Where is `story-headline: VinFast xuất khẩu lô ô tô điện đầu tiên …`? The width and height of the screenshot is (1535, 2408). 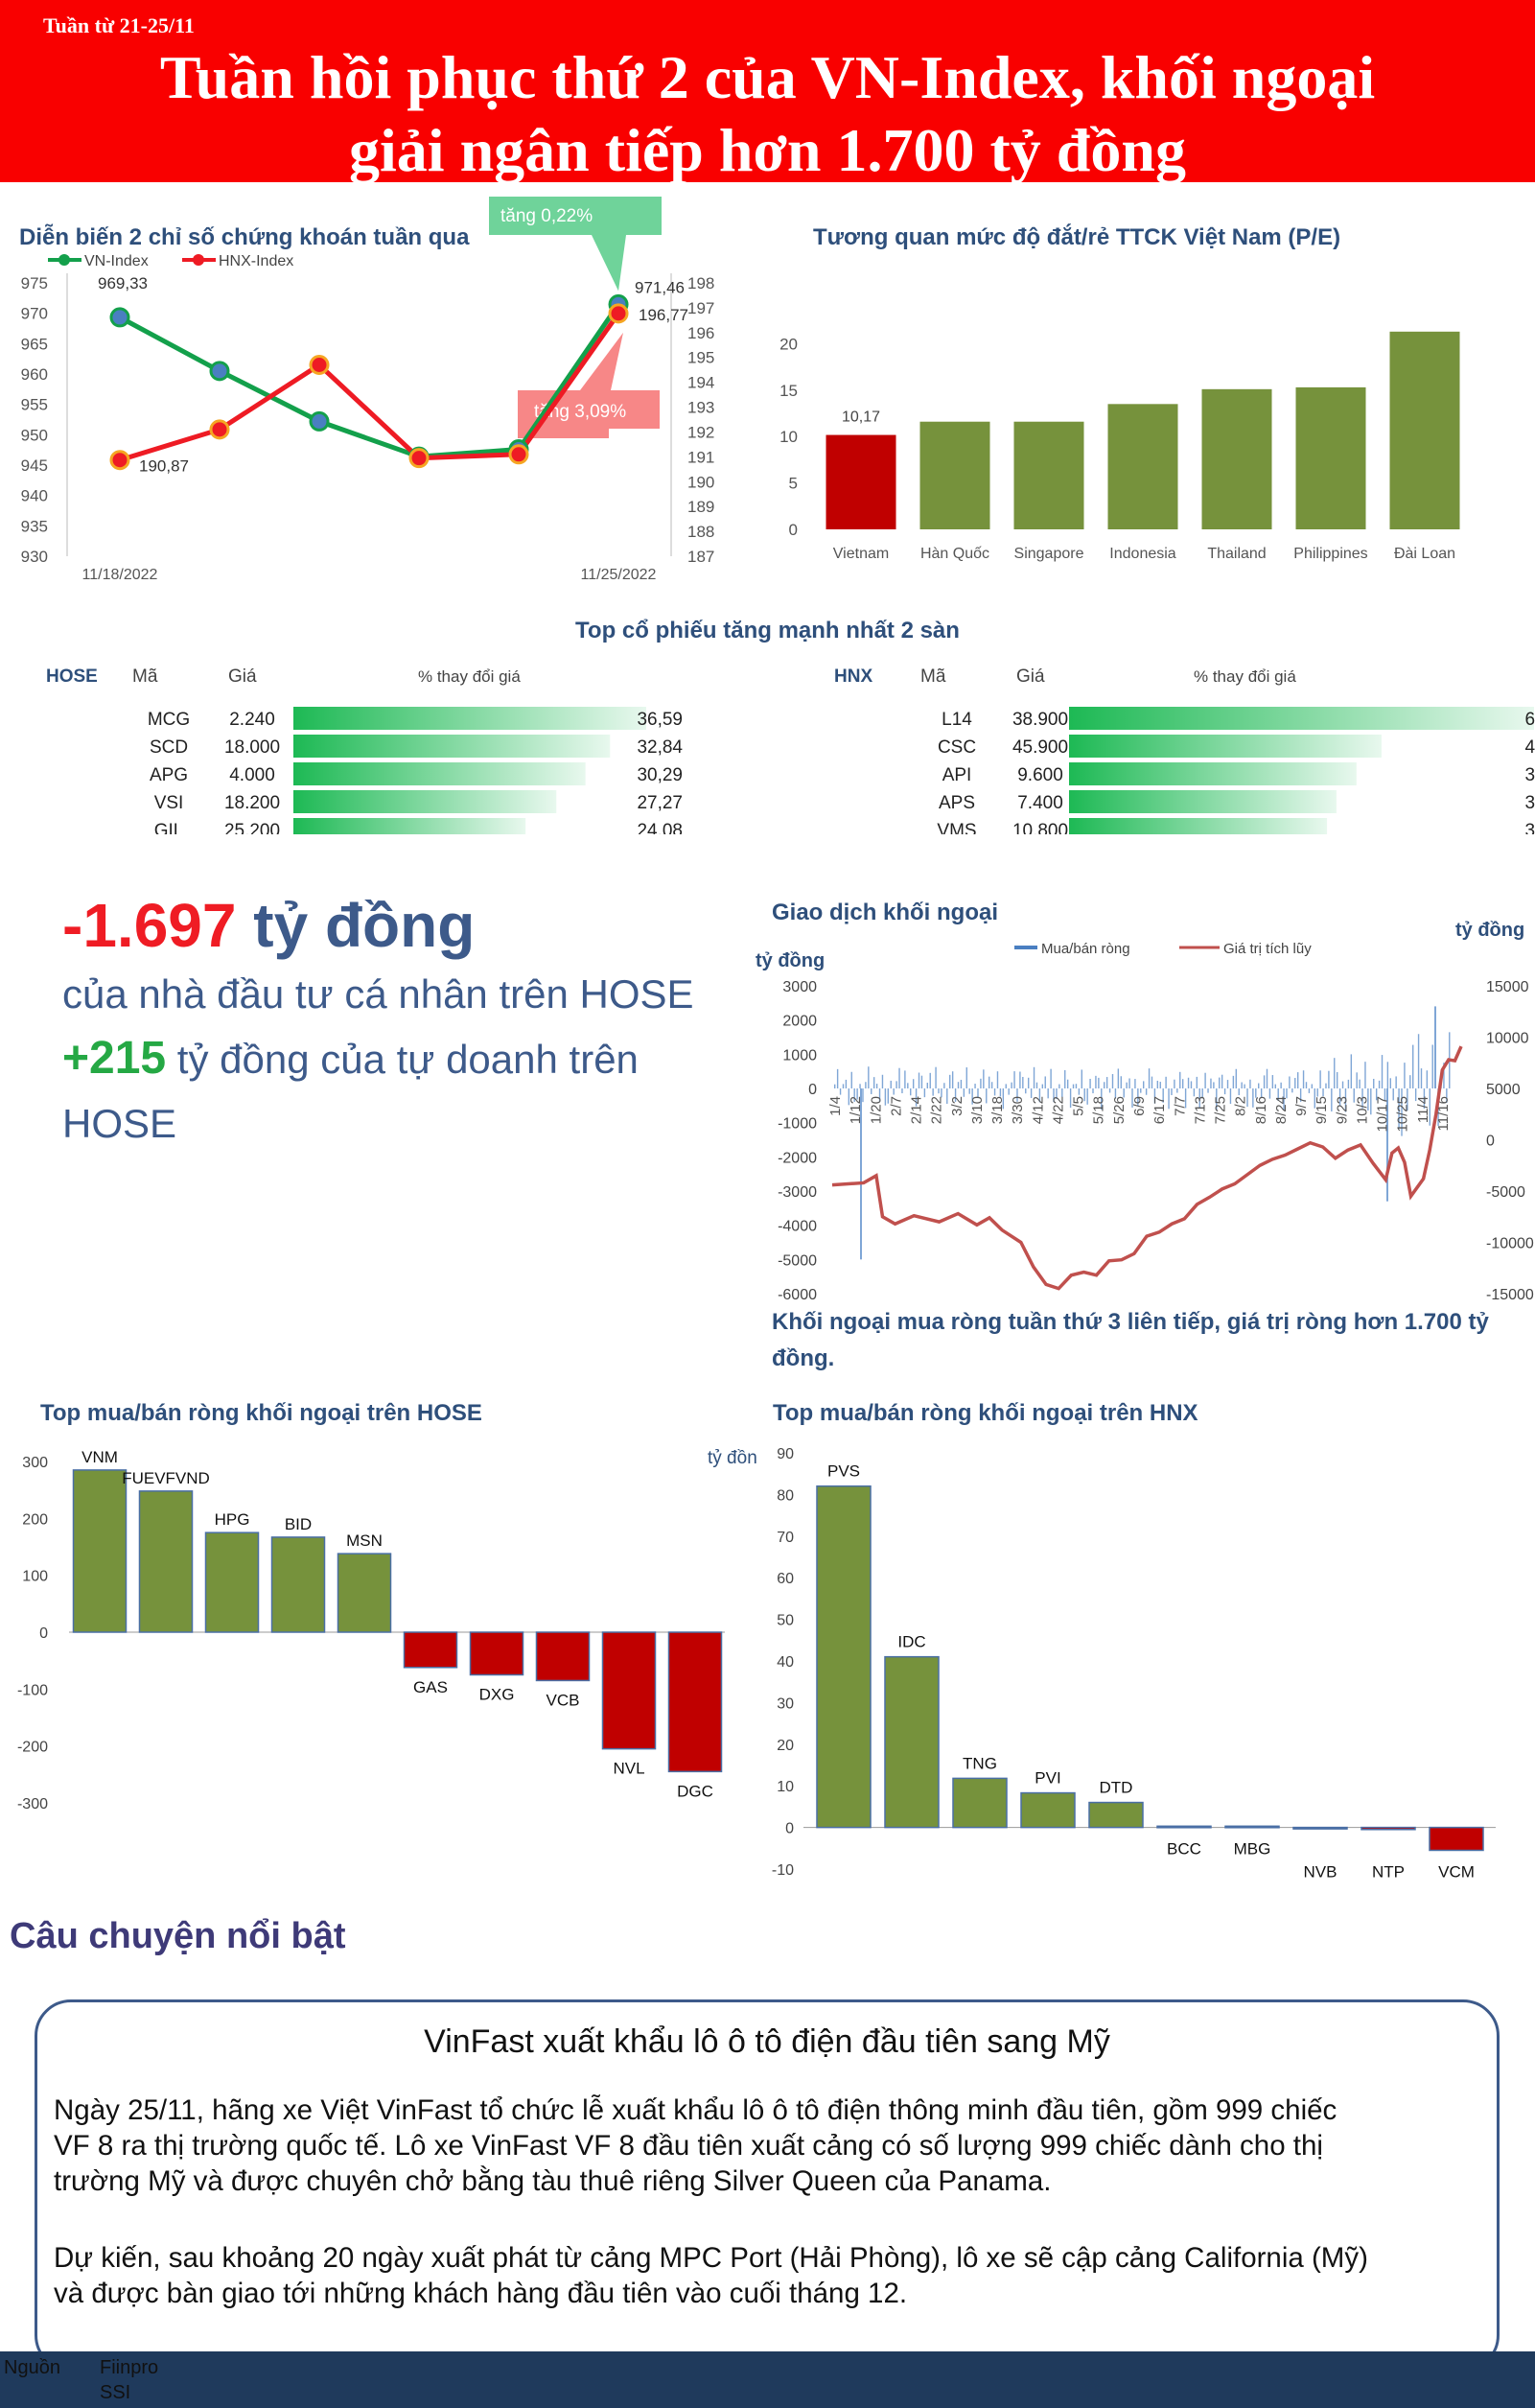 story-headline: VinFast xuất khẩu lô ô tô điện đầu tiên … is located at coordinates (767, 2041).